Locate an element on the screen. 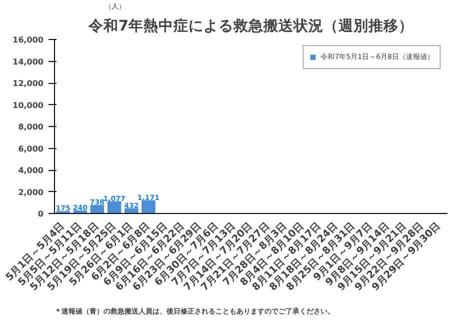  y-tick-label: 10,000 is located at coordinates (28, 105).